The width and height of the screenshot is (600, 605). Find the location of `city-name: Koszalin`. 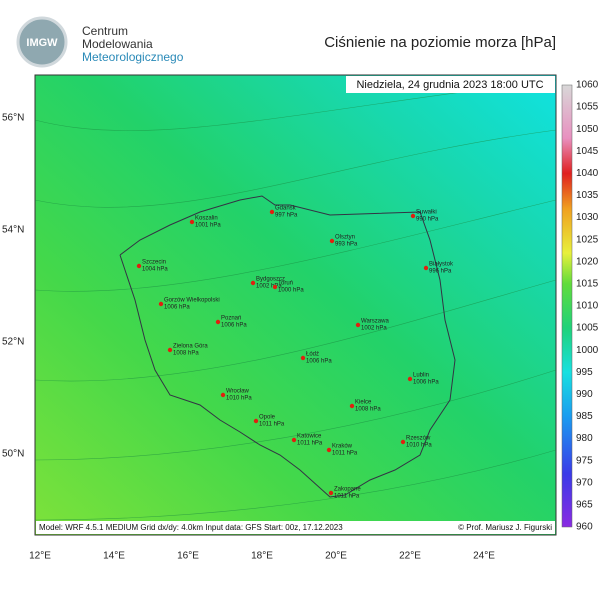

city-name: Koszalin is located at coordinates (206, 219).